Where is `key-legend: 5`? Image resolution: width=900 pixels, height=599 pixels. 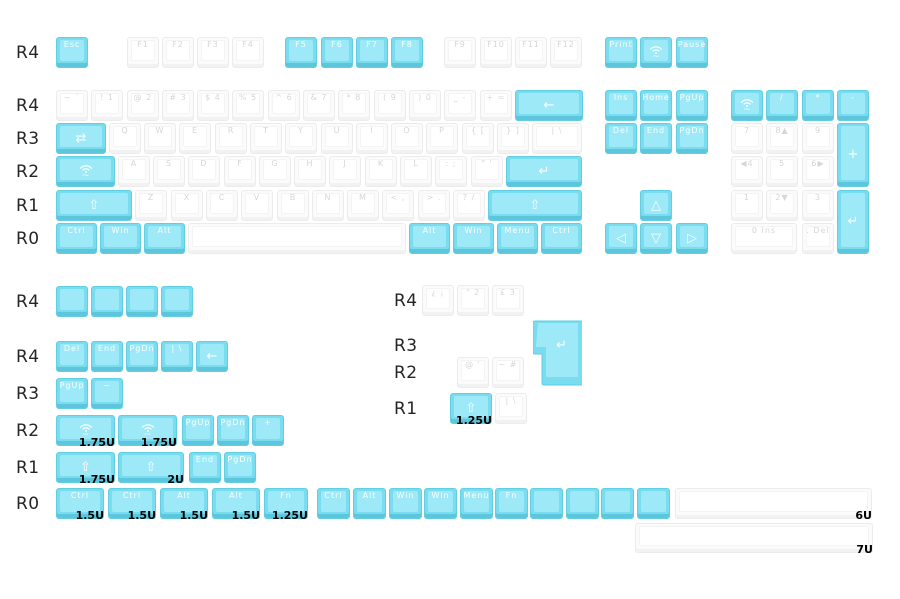 key-legend: 5 is located at coordinates (782, 163).